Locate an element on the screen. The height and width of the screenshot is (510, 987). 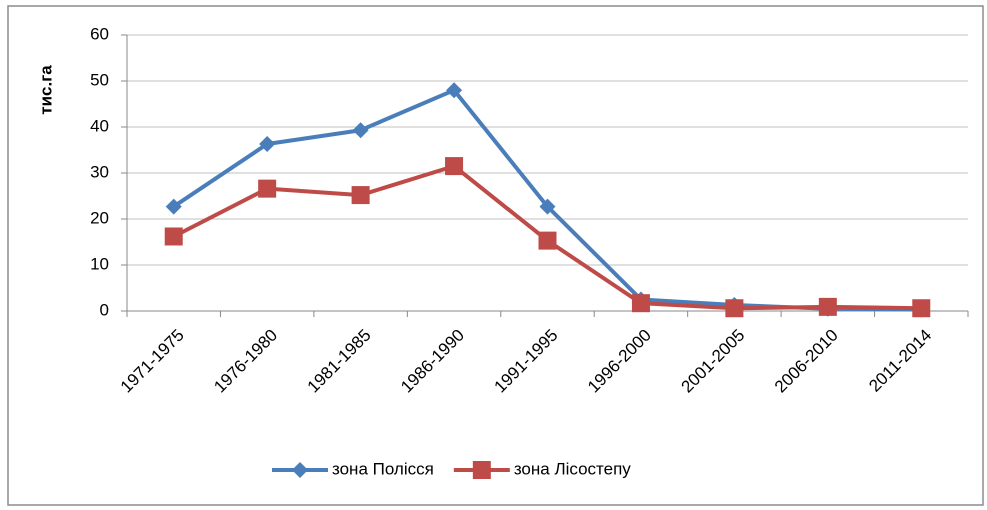
y-tick-label: 30 is located at coordinates (99, 171).